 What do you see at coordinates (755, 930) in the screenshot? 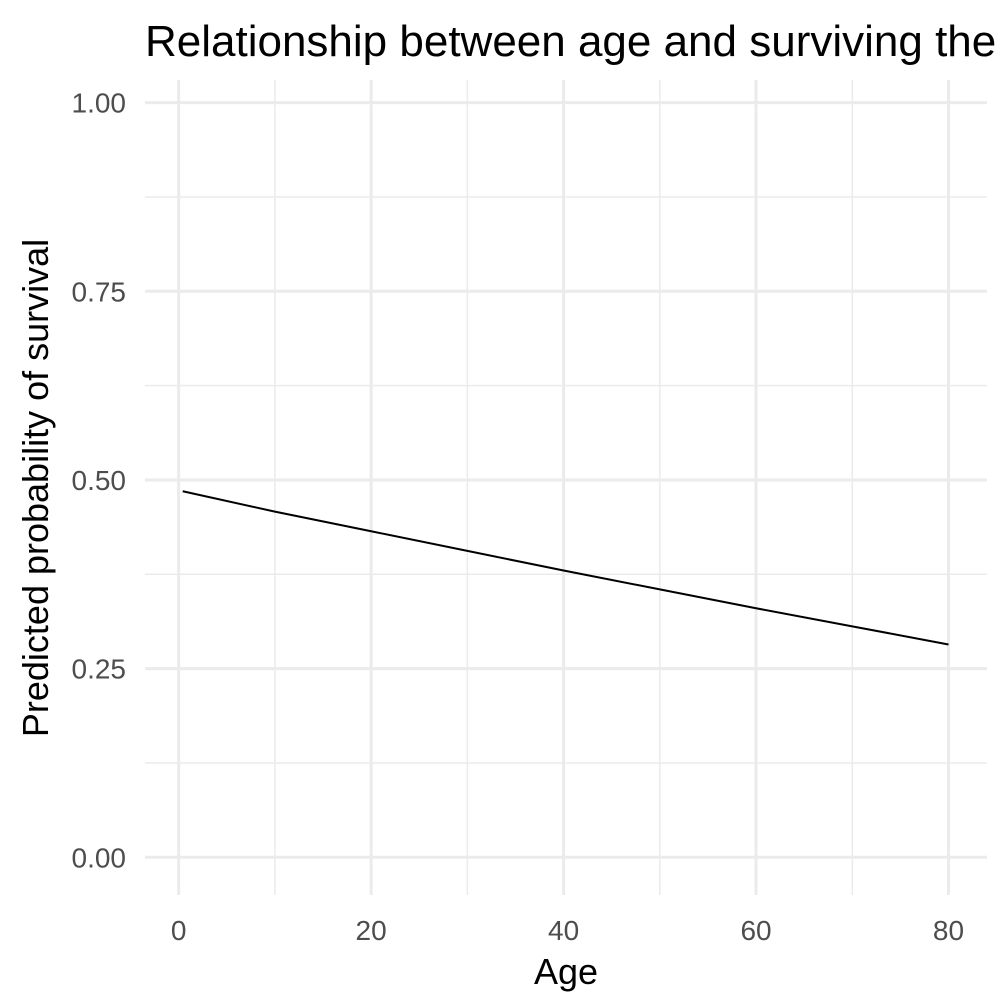
I see `x-tick-label: 60` at bounding box center [755, 930].